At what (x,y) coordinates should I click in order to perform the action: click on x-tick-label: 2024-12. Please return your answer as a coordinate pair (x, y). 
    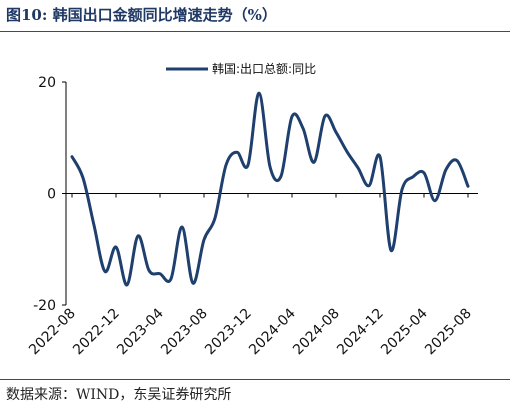
    Looking at the image, I should click on (360, 332).